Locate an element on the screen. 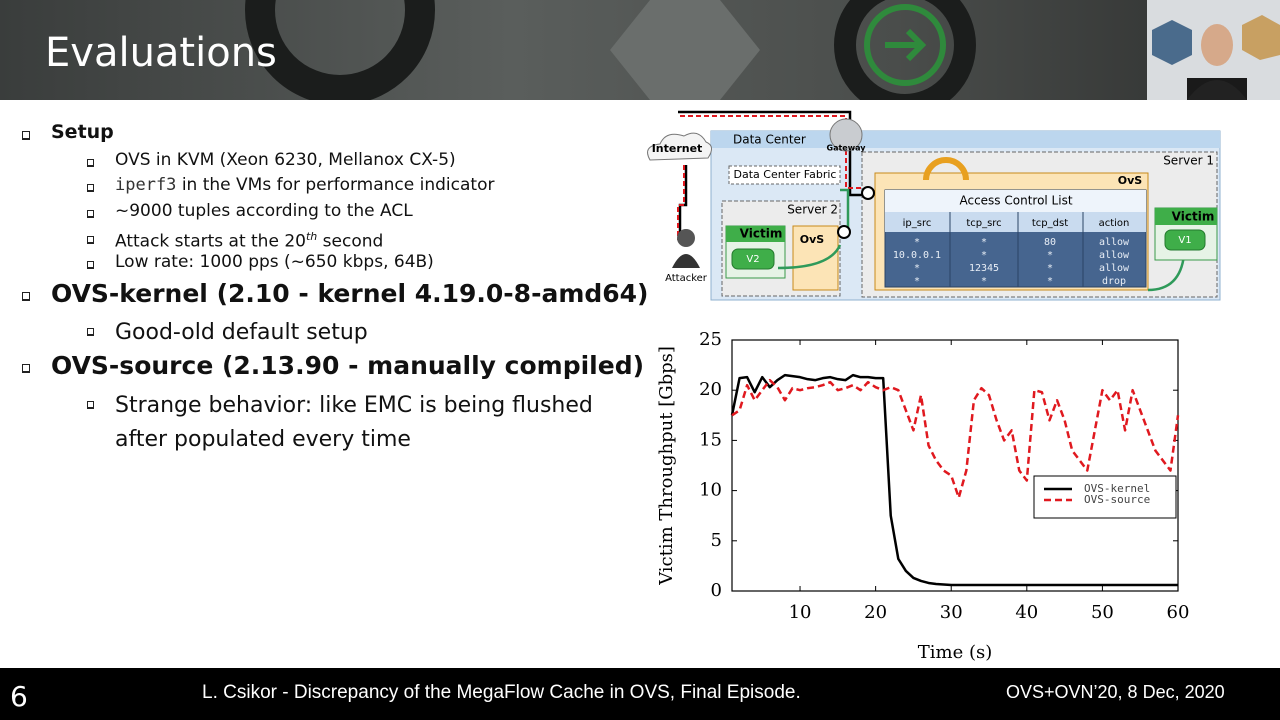 The width and height of the screenshot is (1280, 720). legend-label: OVS-kernel is located at coordinates (1117, 488).